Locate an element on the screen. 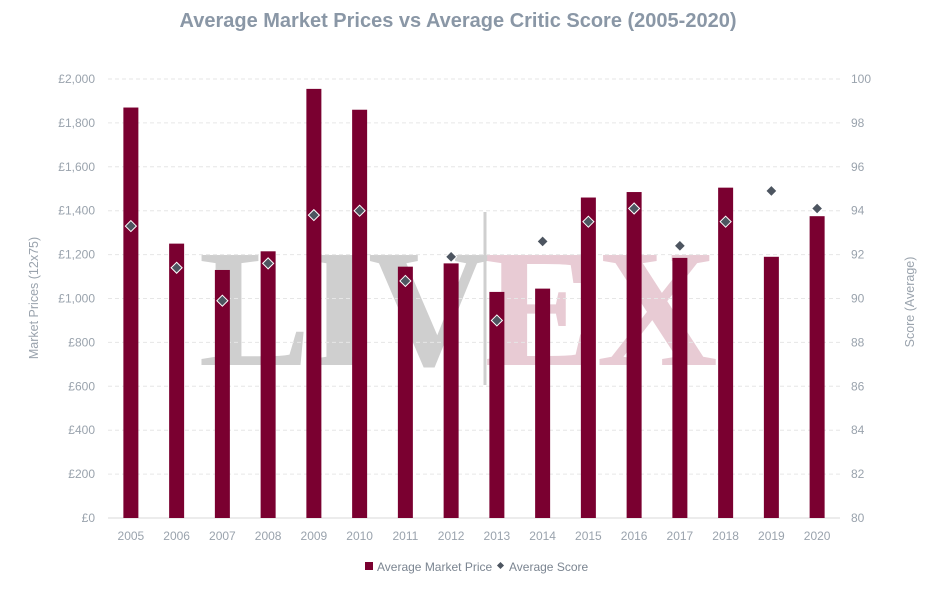 Image resolution: width=931 pixels, height=589 pixels. x-tick-label: 2009 is located at coordinates (314, 536).